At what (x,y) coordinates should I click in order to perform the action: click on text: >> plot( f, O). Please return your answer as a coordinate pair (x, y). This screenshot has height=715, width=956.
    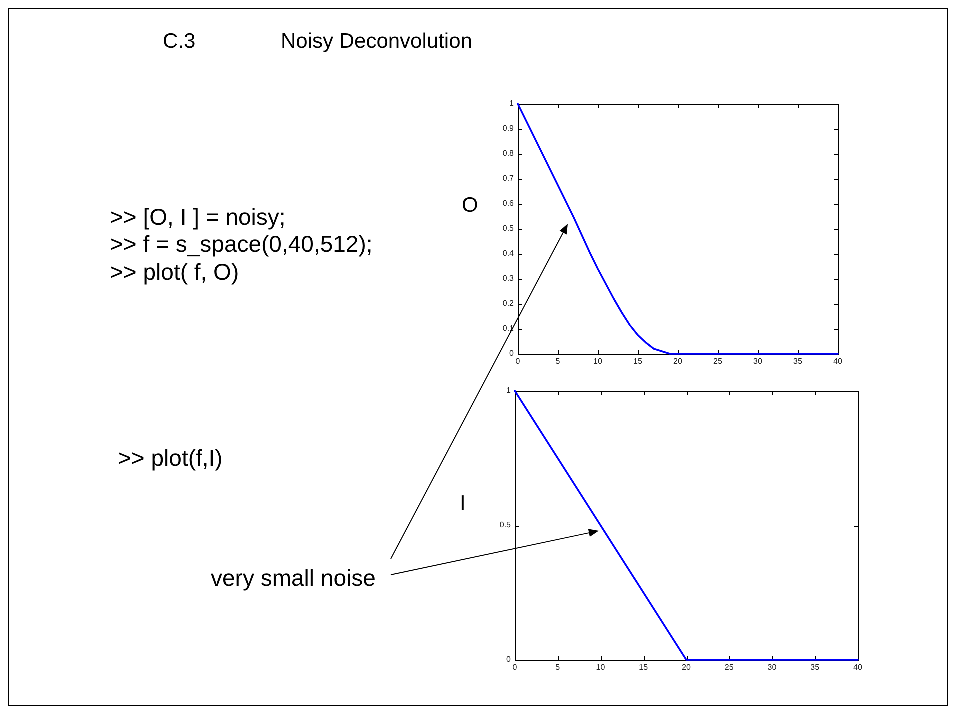
    Looking at the image, I should click on (175, 272).